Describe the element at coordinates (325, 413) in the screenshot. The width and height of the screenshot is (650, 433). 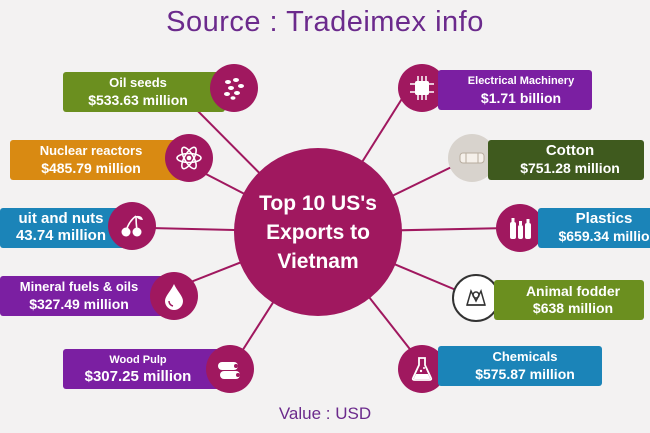
I see `value-unit-note: Value : USD` at that location.